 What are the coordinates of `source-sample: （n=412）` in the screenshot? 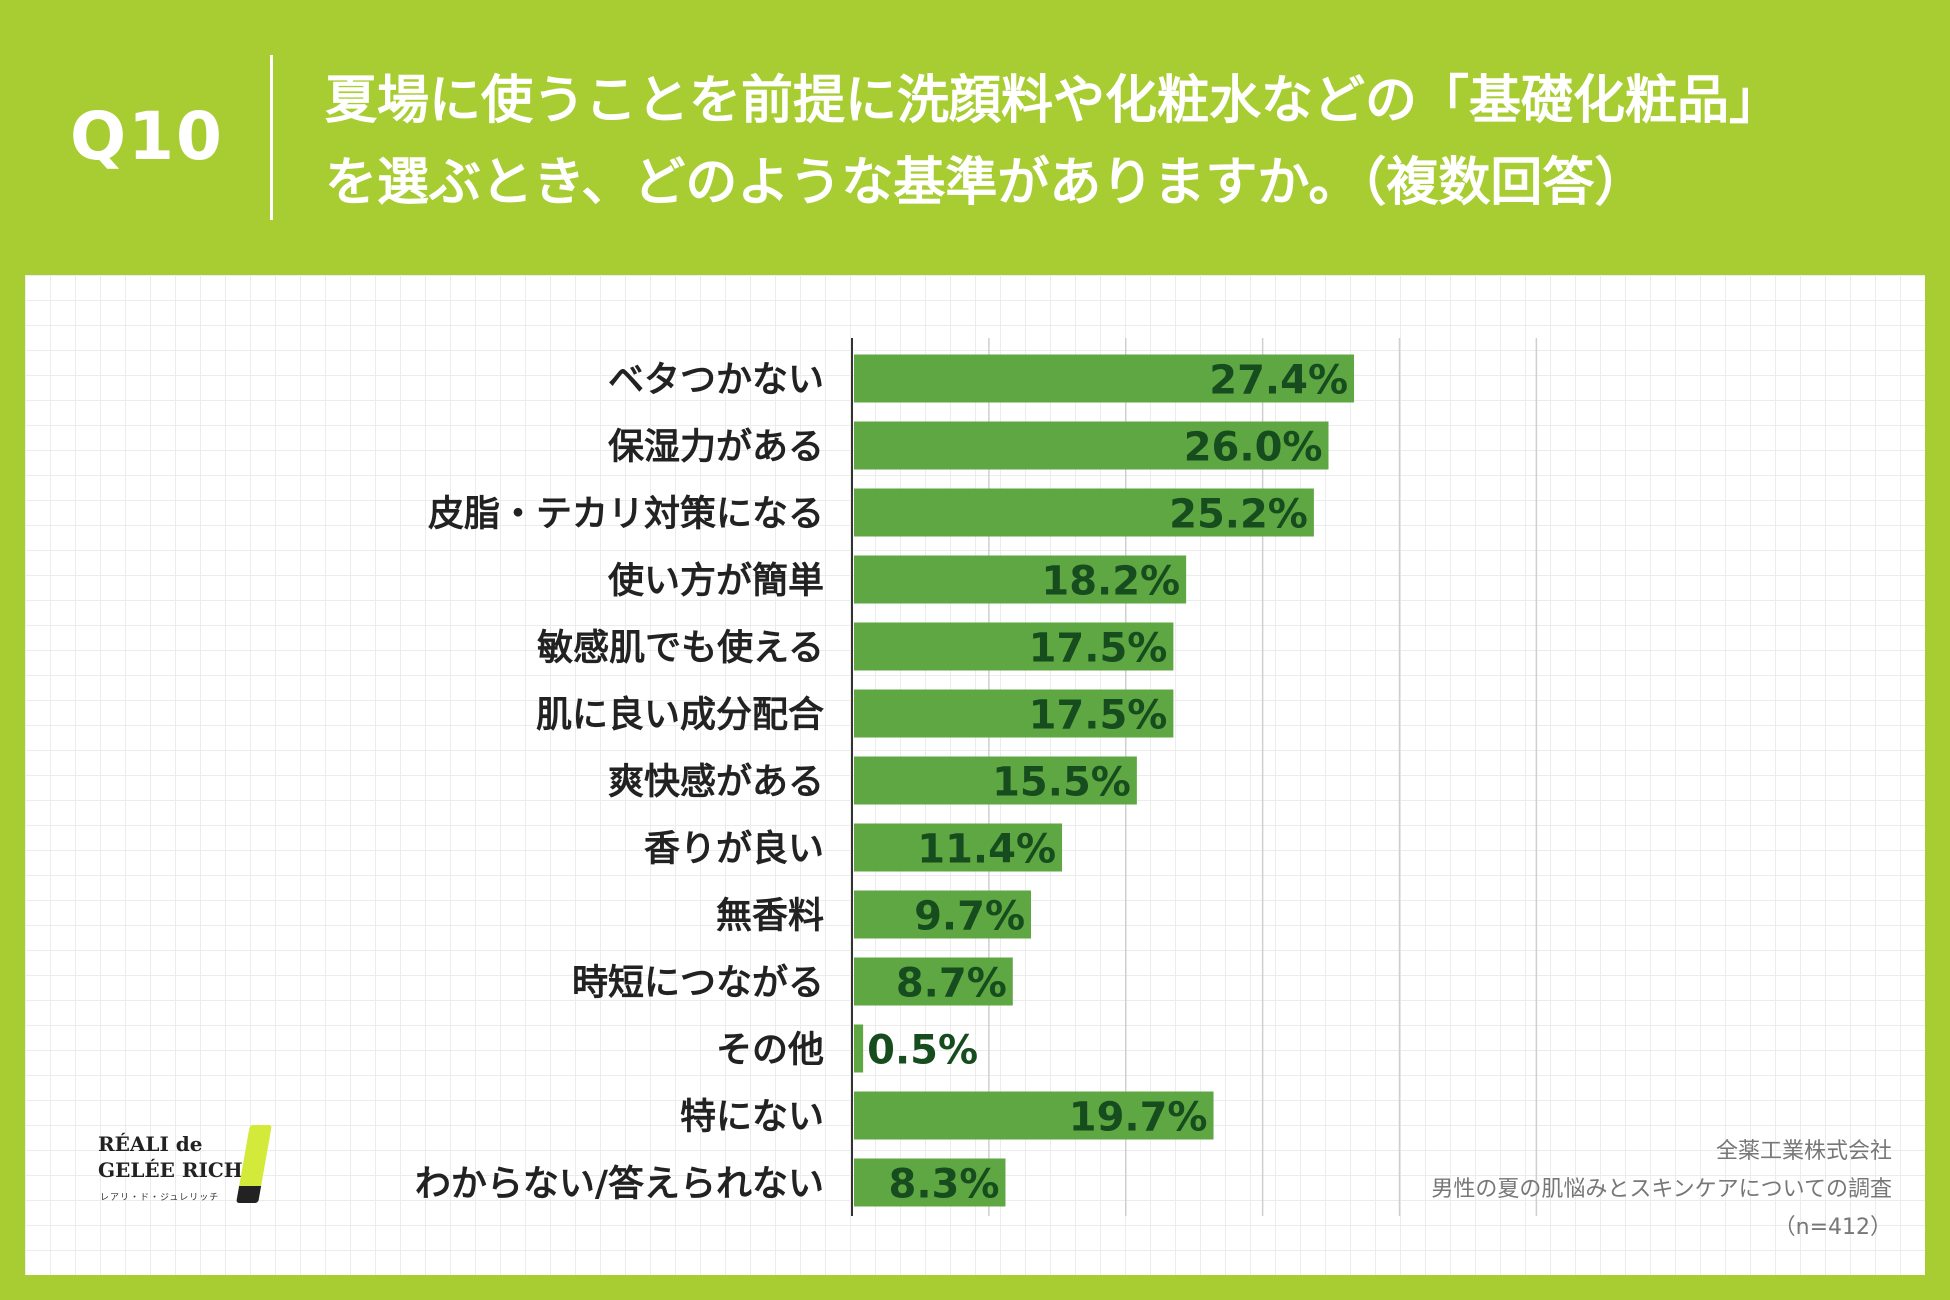 It's located at (1832, 1227).